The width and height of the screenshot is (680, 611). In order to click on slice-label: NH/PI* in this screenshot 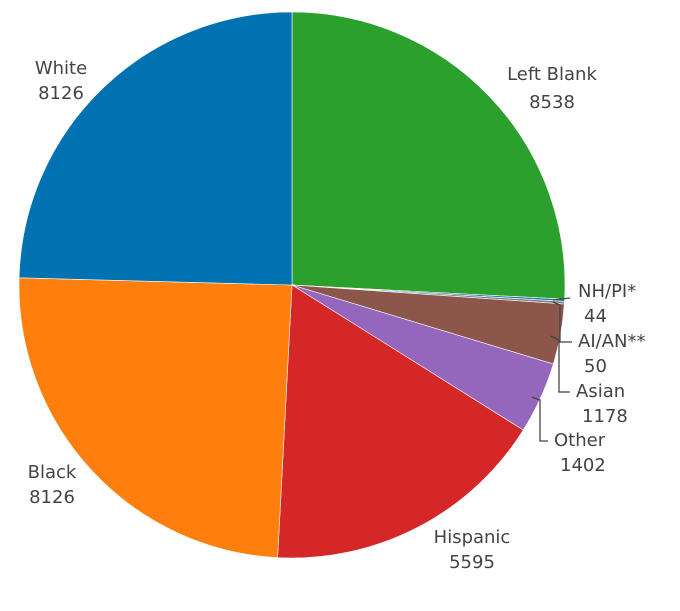, I will do `click(607, 291)`.